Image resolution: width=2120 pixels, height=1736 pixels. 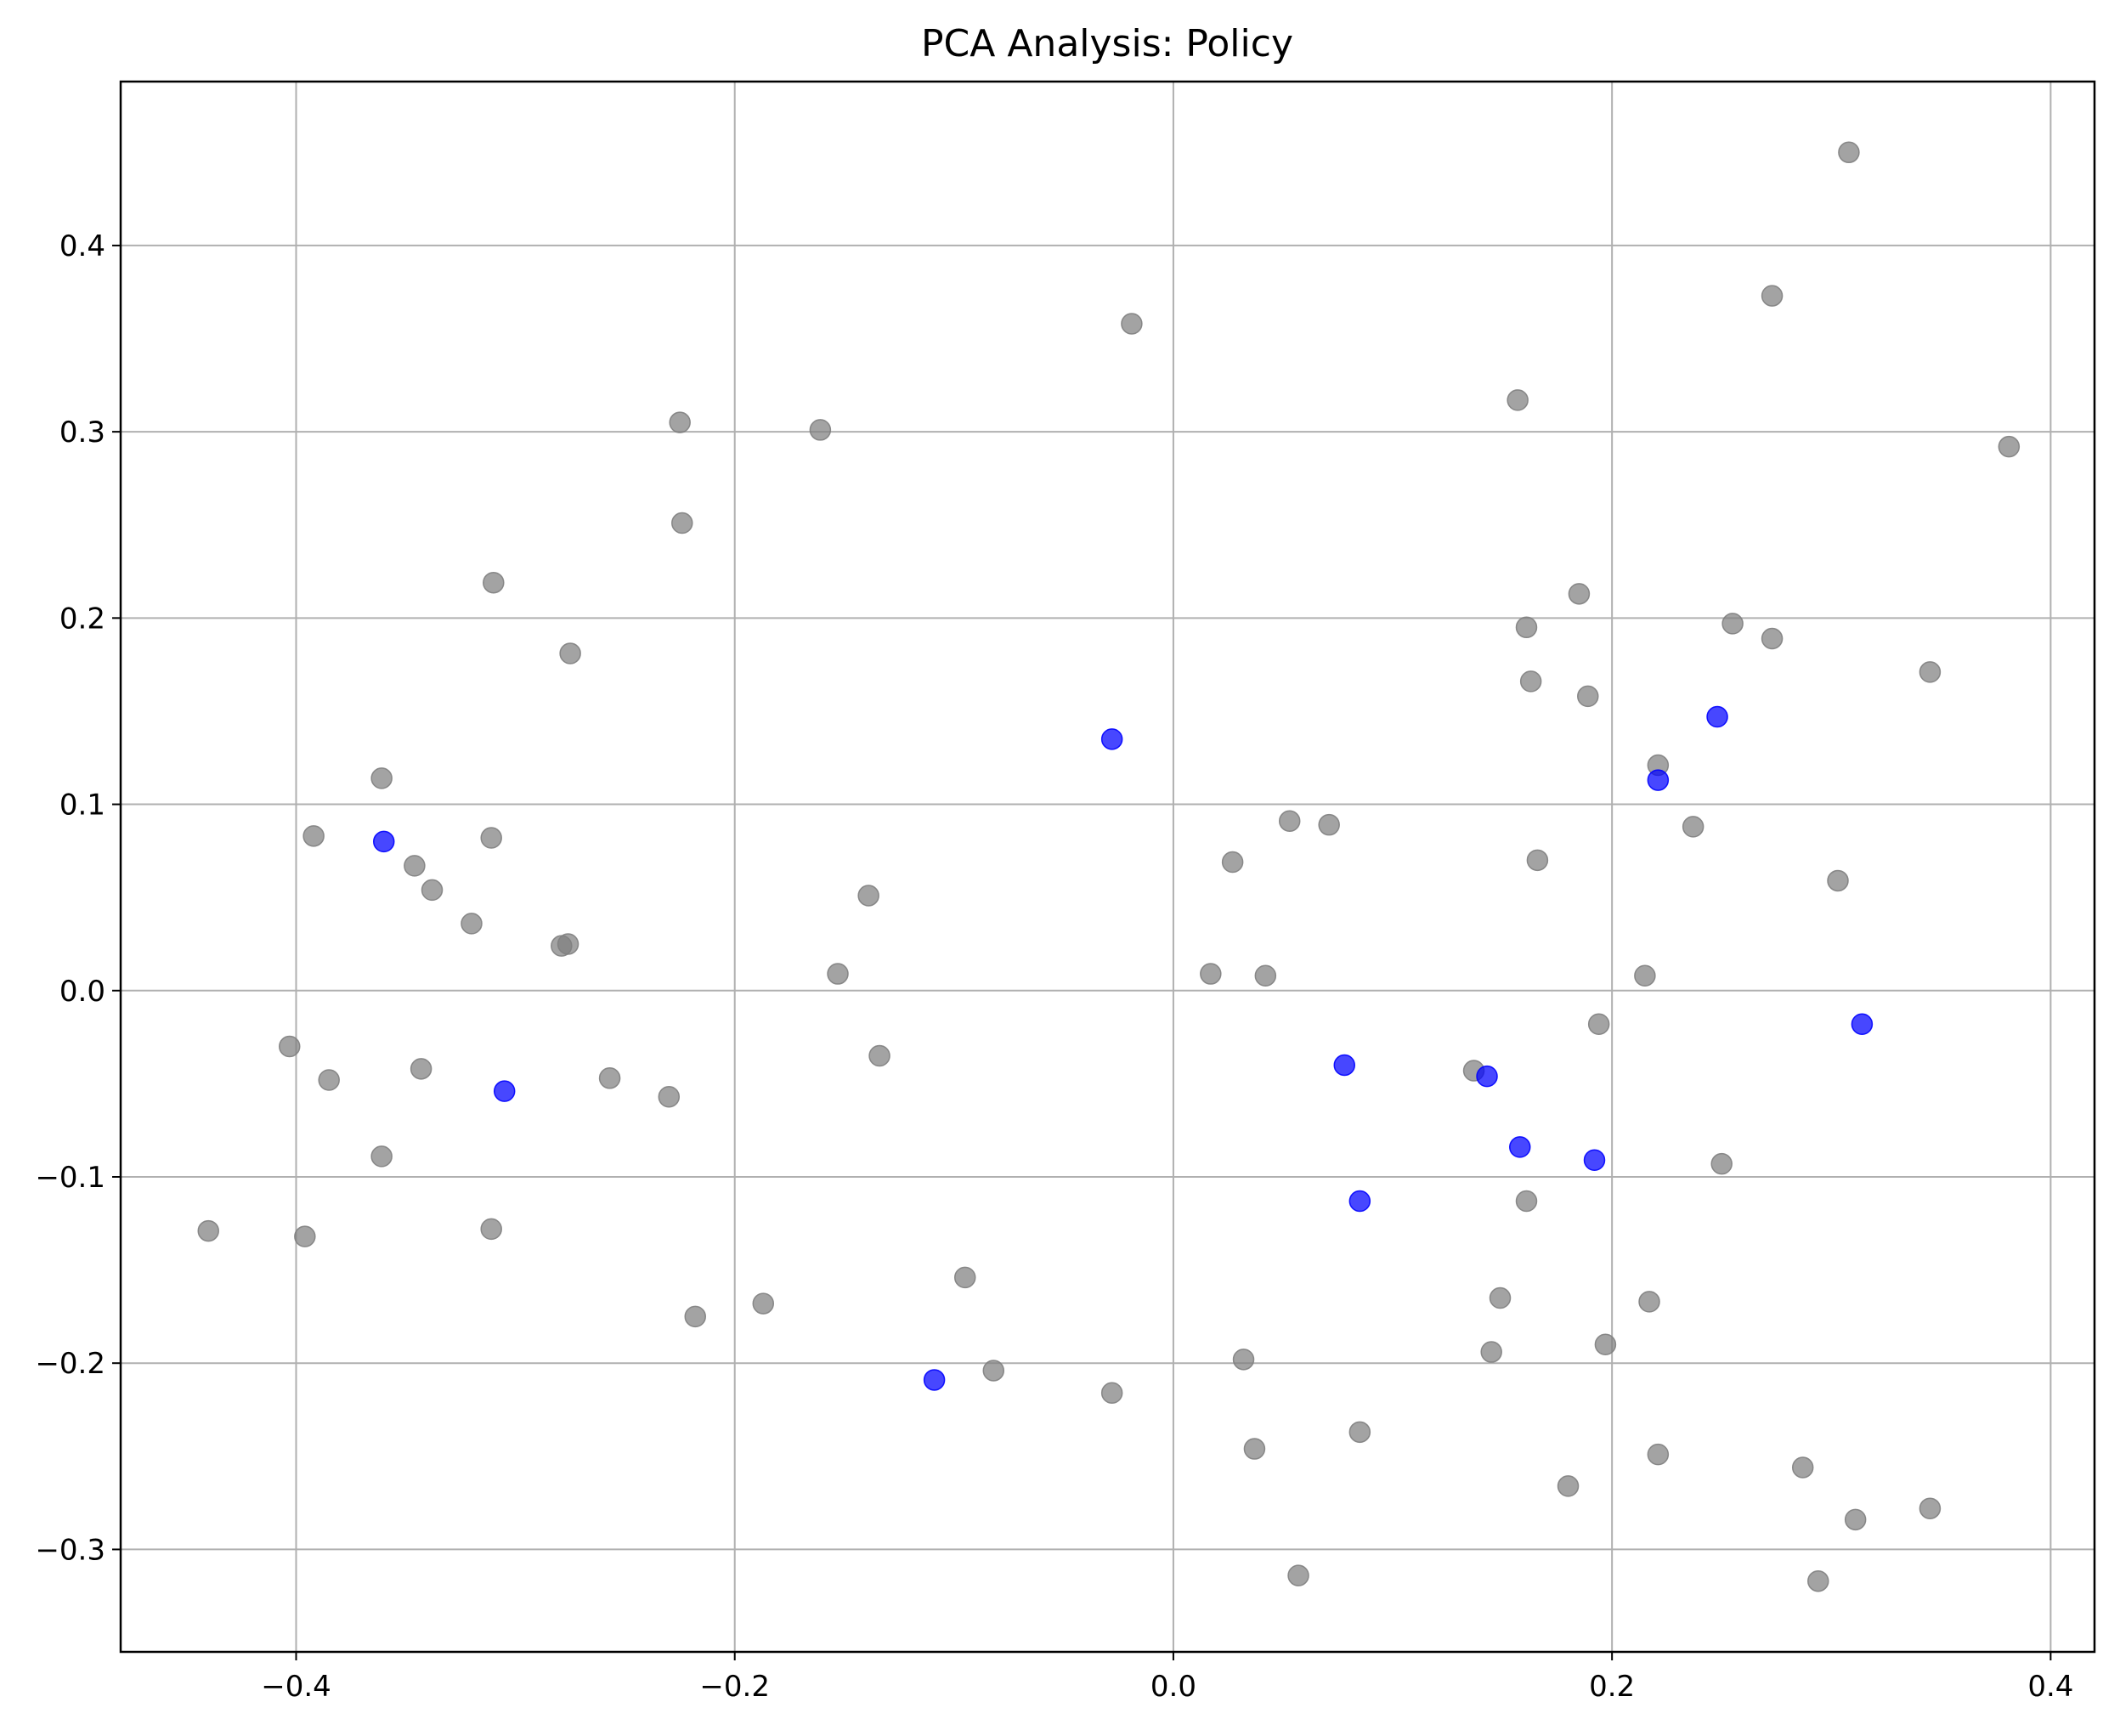 What do you see at coordinates (734, 1687) in the screenshot?
I see `x-tick-label: −0.2` at bounding box center [734, 1687].